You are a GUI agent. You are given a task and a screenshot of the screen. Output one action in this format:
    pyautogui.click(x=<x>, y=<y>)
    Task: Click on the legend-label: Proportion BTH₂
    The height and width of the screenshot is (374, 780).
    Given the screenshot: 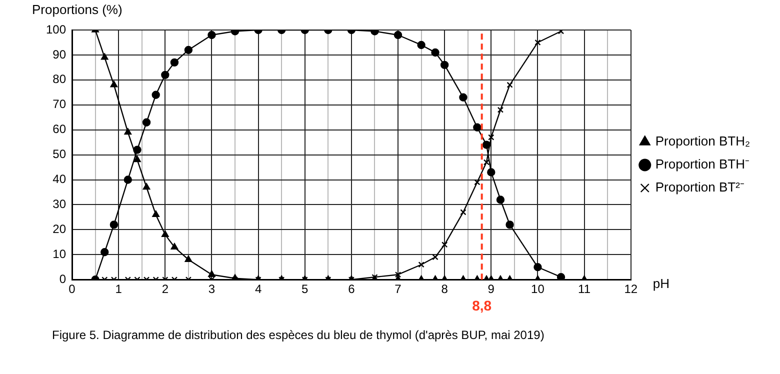 What is the action you would take?
    pyautogui.click(x=702, y=141)
    